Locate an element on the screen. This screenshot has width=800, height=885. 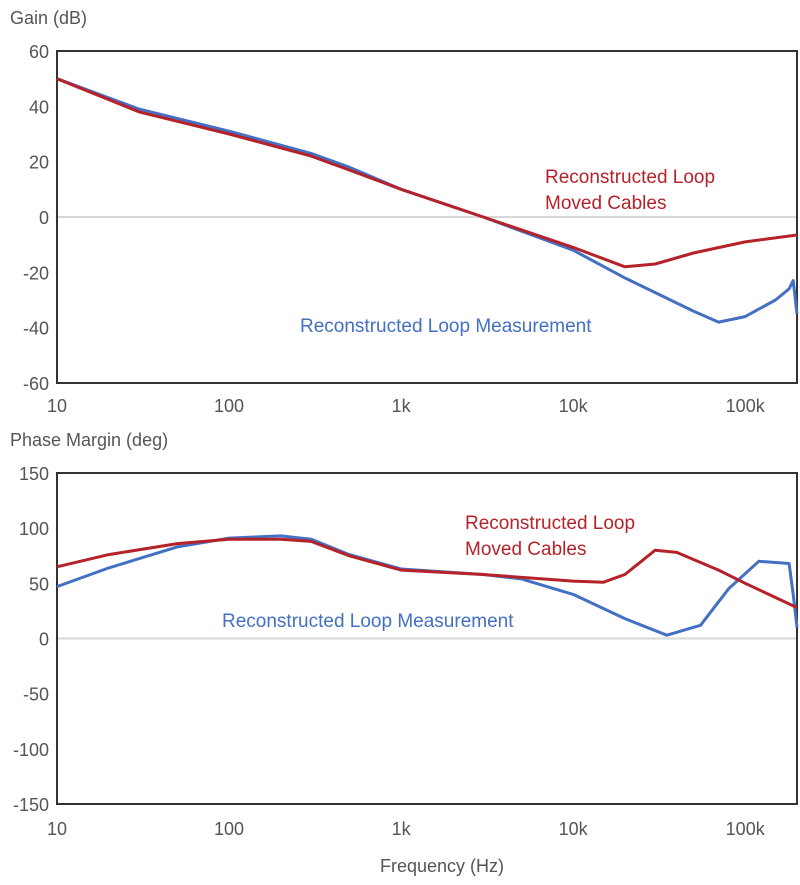
y-axis-title: Gain (dB) is located at coordinates (48, 18).